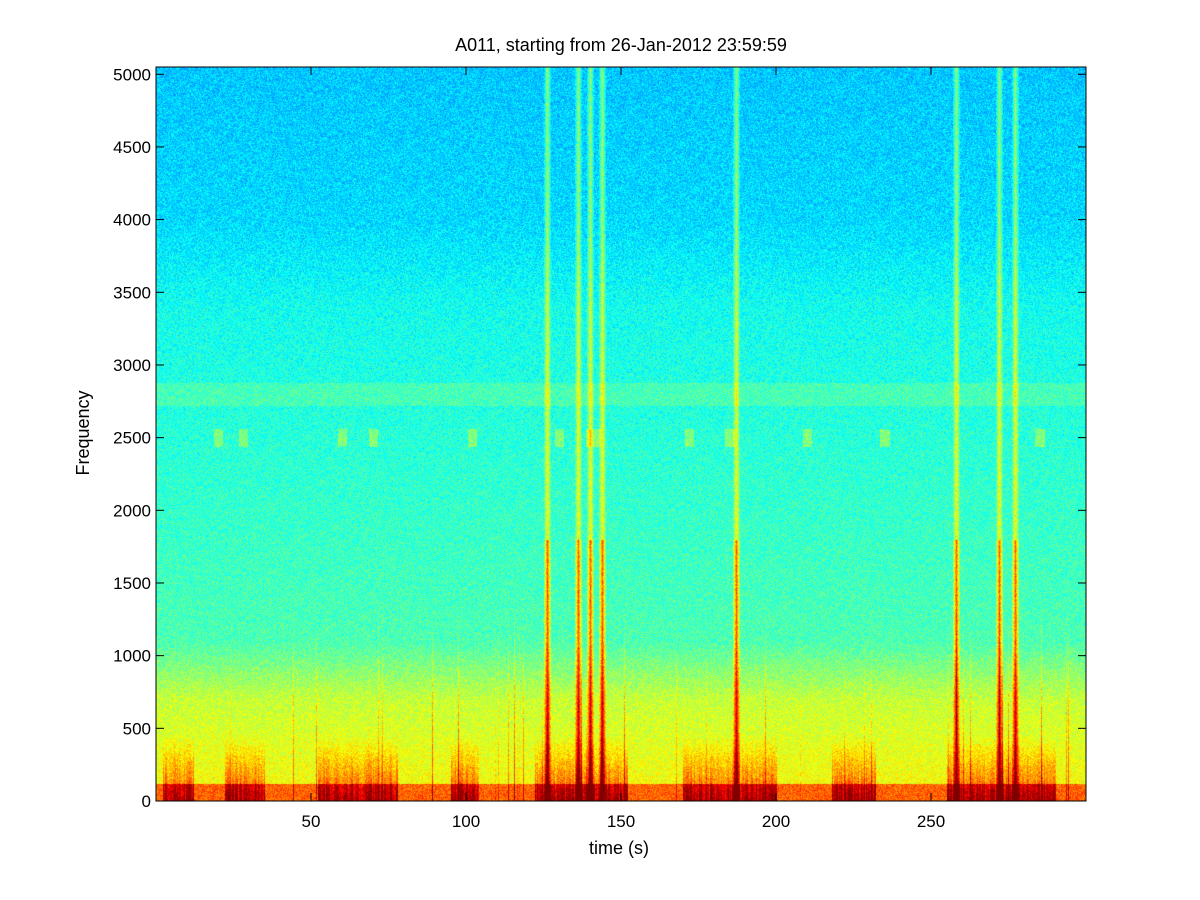 This screenshot has width=1200, height=900. What do you see at coordinates (619, 848) in the screenshot?
I see `x-axis-label: time (s)` at bounding box center [619, 848].